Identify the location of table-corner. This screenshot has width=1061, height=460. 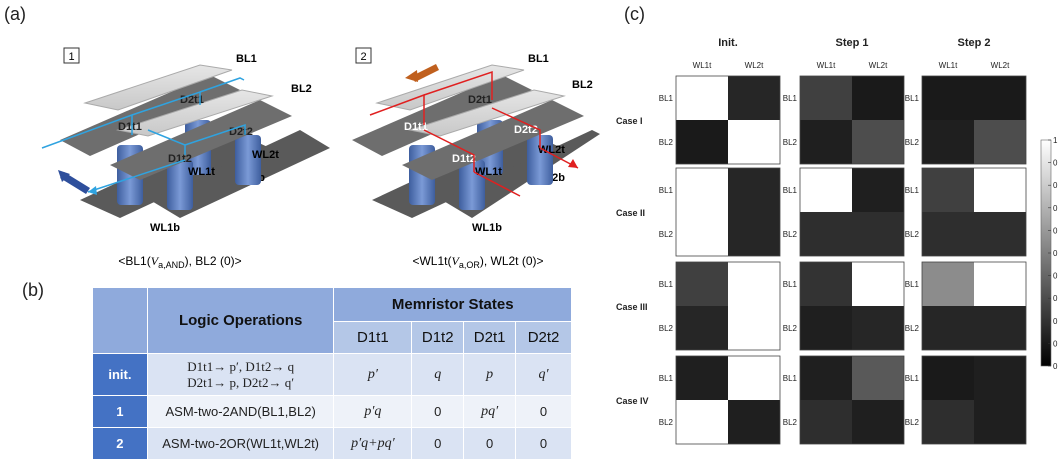
(120, 320).